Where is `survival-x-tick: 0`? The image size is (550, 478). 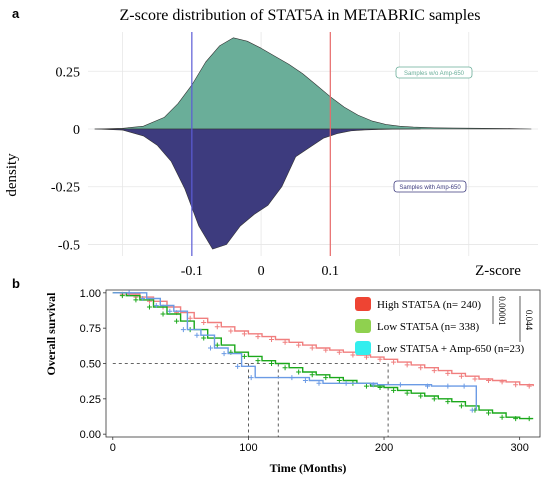 survival-x-tick: 0 is located at coordinates (113, 448).